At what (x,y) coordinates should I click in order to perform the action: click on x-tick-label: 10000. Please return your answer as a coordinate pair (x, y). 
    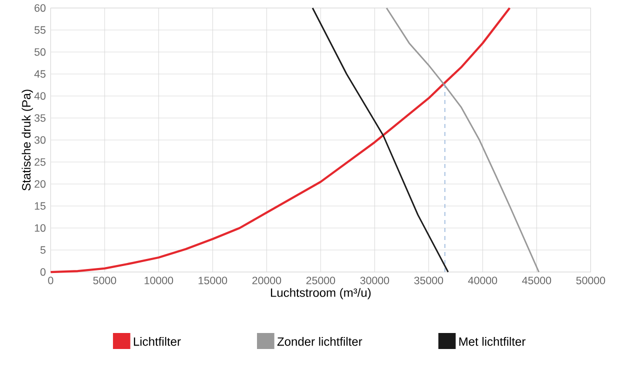
    Looking at the image, I should click on (159, 280).